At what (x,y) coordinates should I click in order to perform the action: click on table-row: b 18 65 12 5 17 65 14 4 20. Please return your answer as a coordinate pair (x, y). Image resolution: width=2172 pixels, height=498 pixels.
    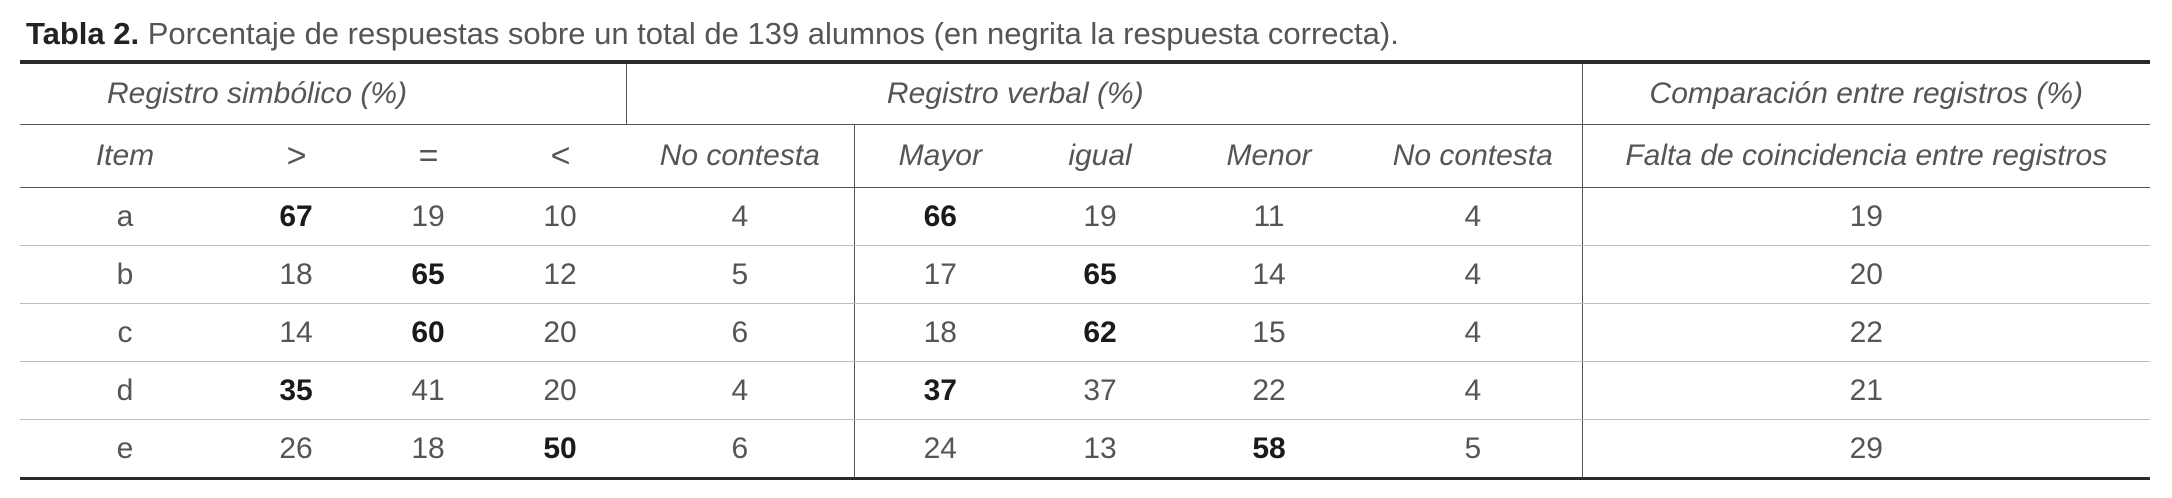
    Looking at the image, I should click on (1085, 274).